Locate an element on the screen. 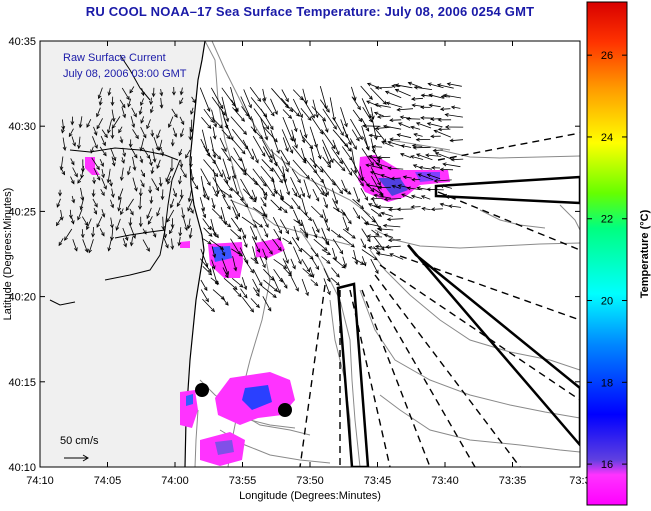  sst-patch is located at coordinates (92, 166).